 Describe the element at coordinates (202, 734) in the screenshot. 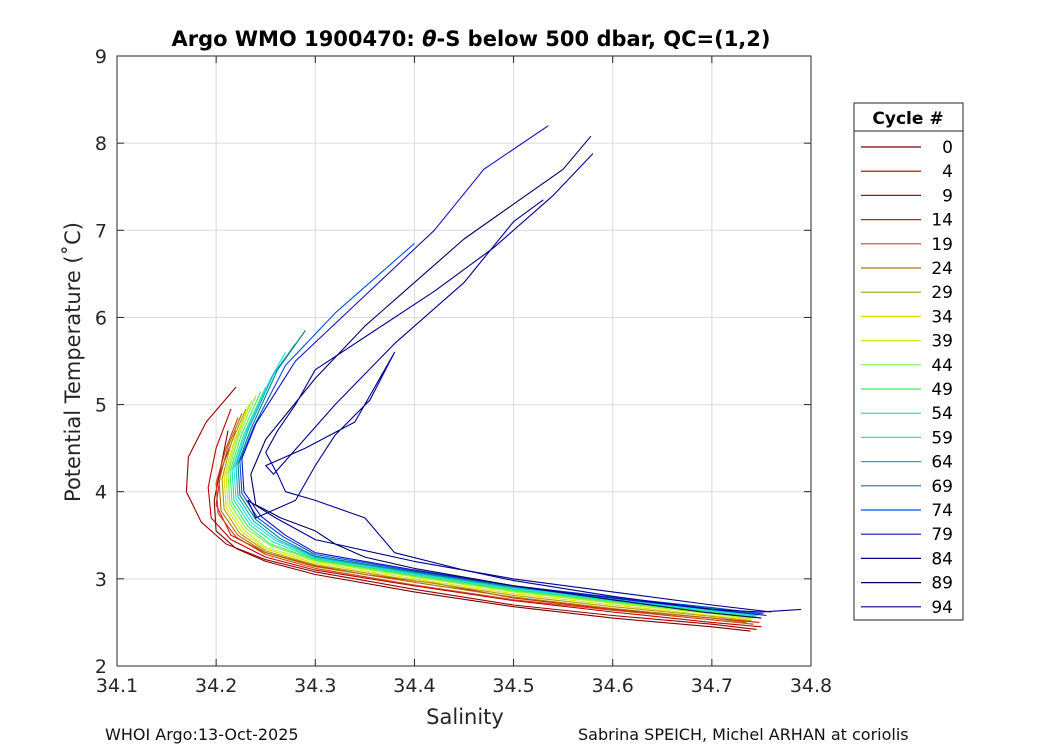

I see `footer-left: WHOI Argo:13-Oct-2025` at that location.